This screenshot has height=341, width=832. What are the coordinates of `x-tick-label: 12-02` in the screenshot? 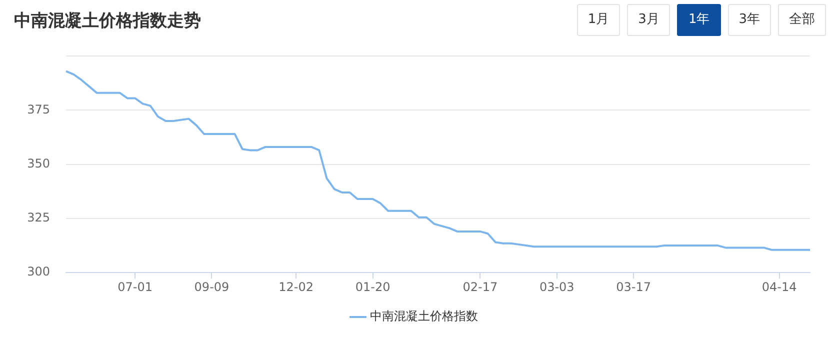 It's located at (296, 287).